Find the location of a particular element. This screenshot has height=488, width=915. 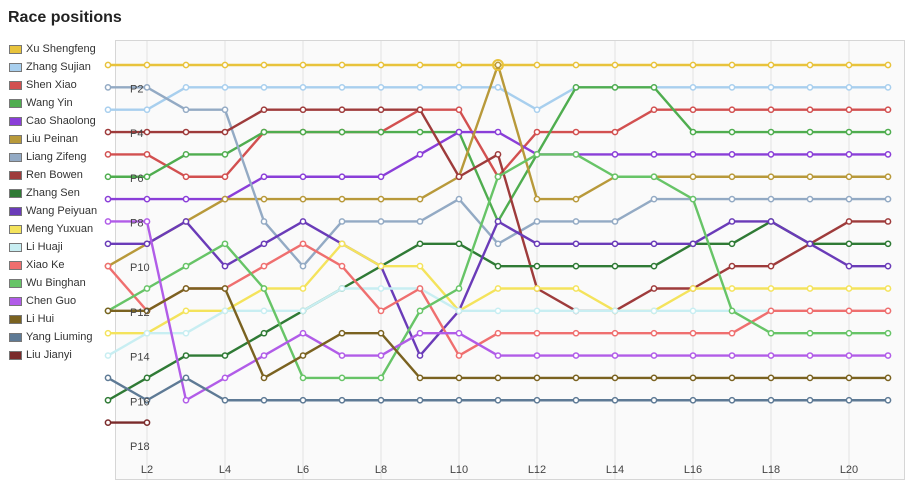

legend-item: Zhang Sujian is located at coordinates (53, 67).